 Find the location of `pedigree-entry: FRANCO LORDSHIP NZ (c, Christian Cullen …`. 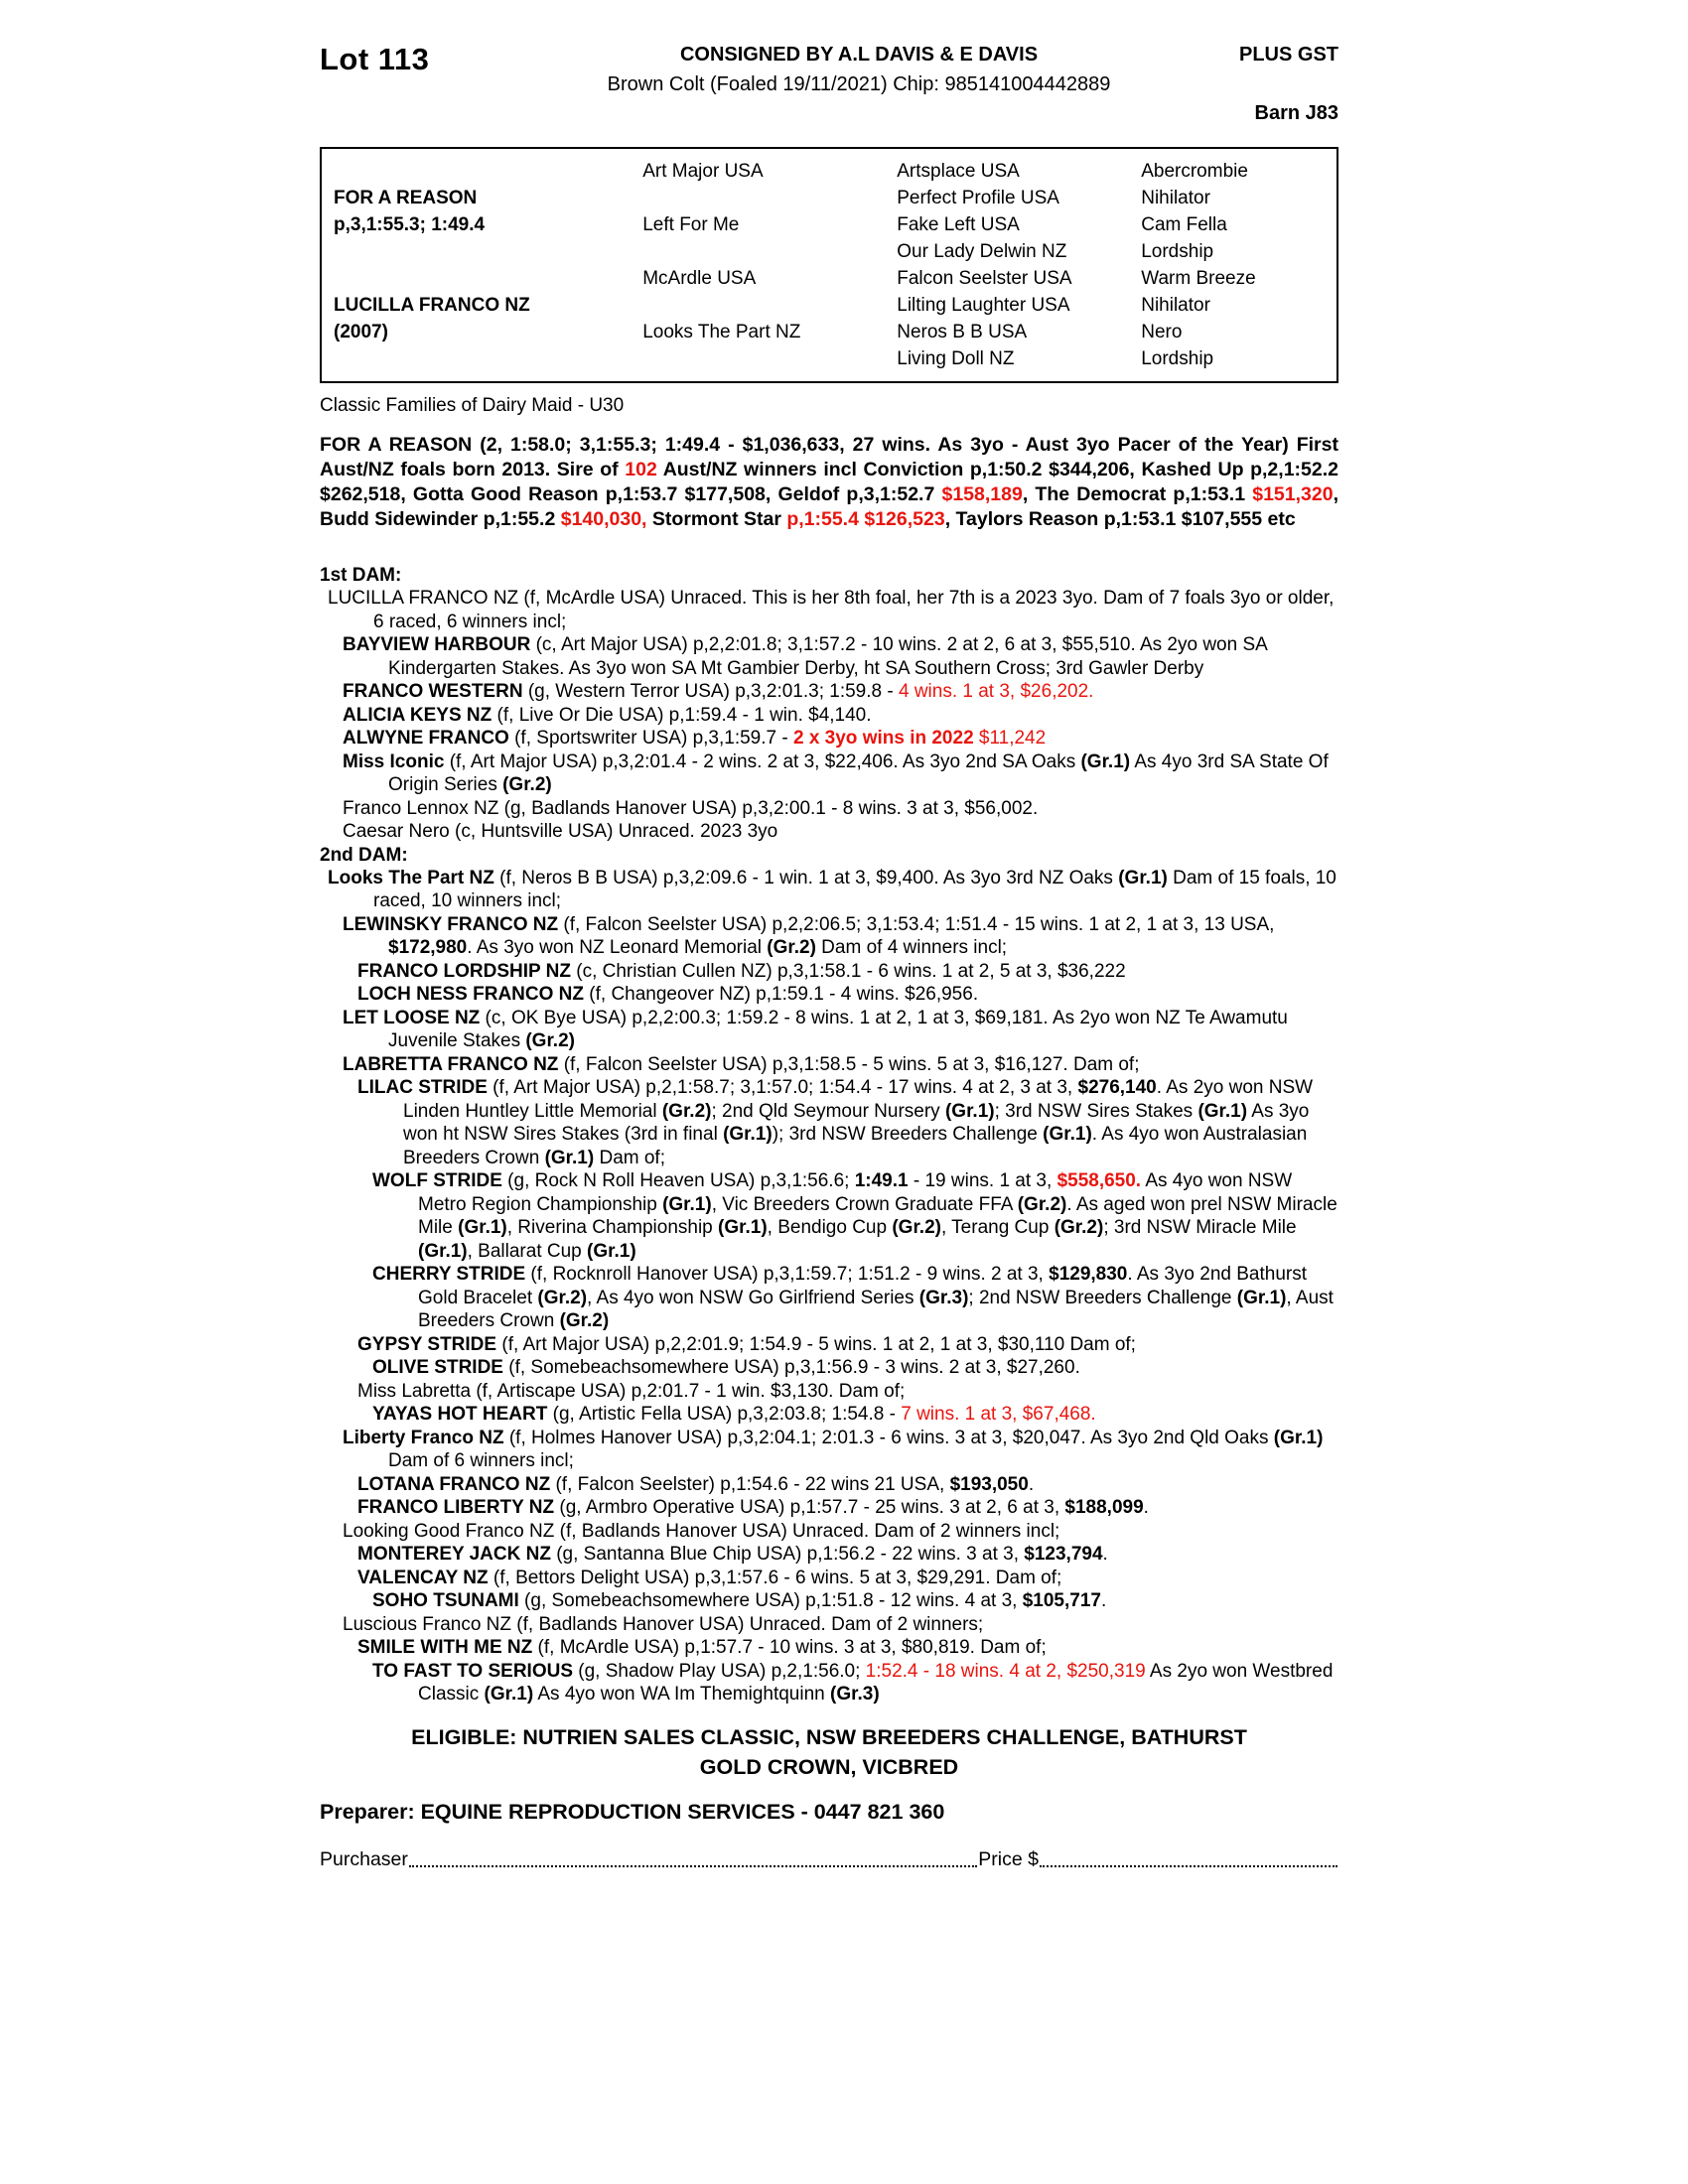

pedigree-entry: FRANCO LORDSHIP NZ (c, Christian Cullen … is located at coordinates (829, 972).